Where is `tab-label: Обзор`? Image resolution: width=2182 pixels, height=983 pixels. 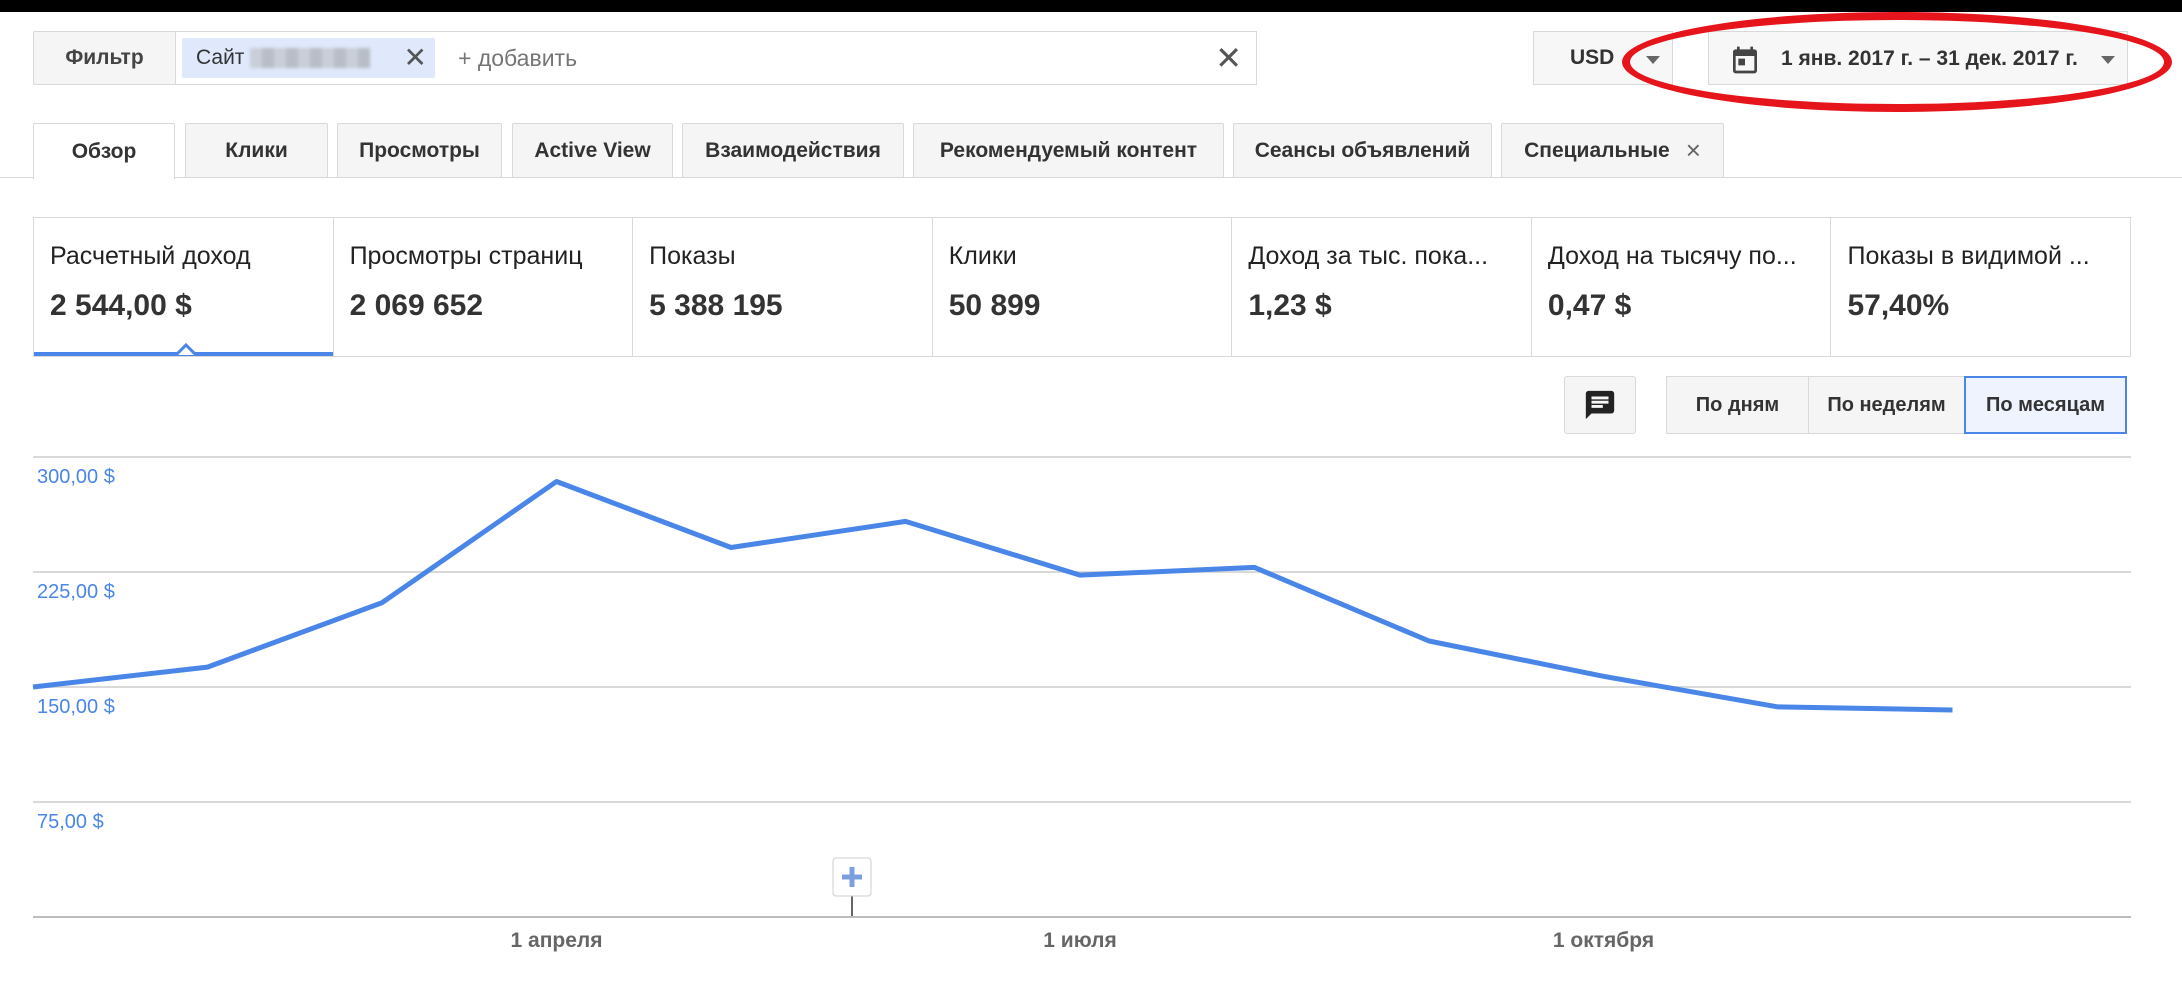 tab-label: Обзор is located at coordinates (104, 151).